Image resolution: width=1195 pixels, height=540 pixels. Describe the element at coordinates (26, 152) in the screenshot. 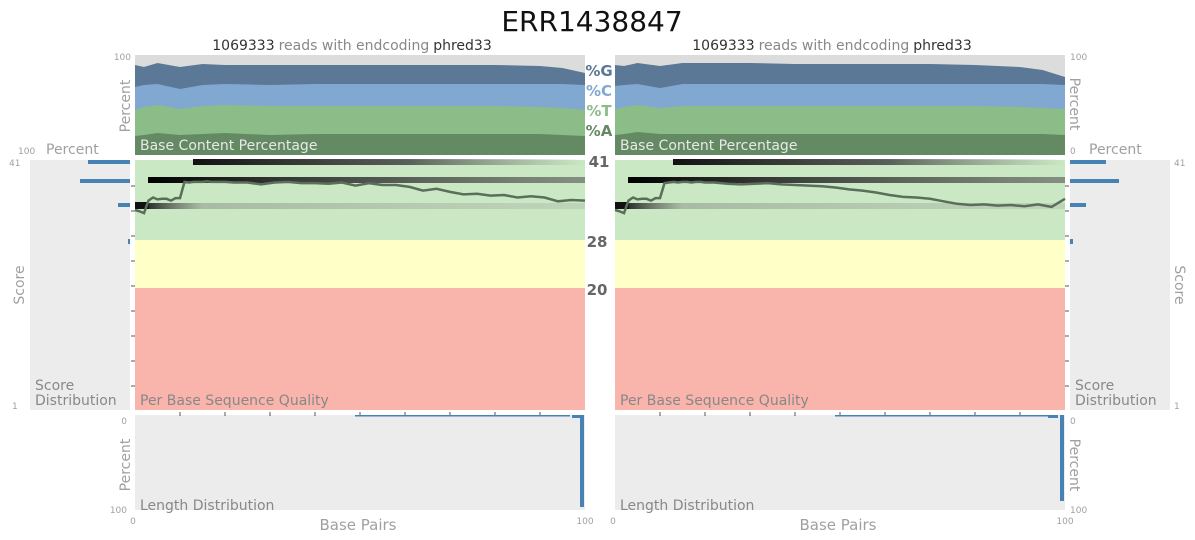

I see `score-dist-100-tick: 100` at that location.